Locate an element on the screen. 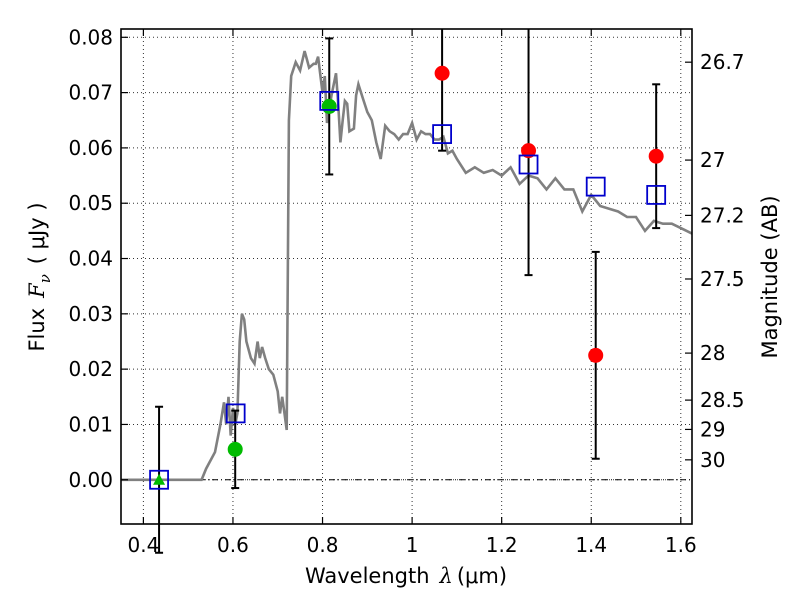 Image resolution: width=800 pixels, height=600 pixels. y2-tick-label: 28 is located at coordinates (712, 353).